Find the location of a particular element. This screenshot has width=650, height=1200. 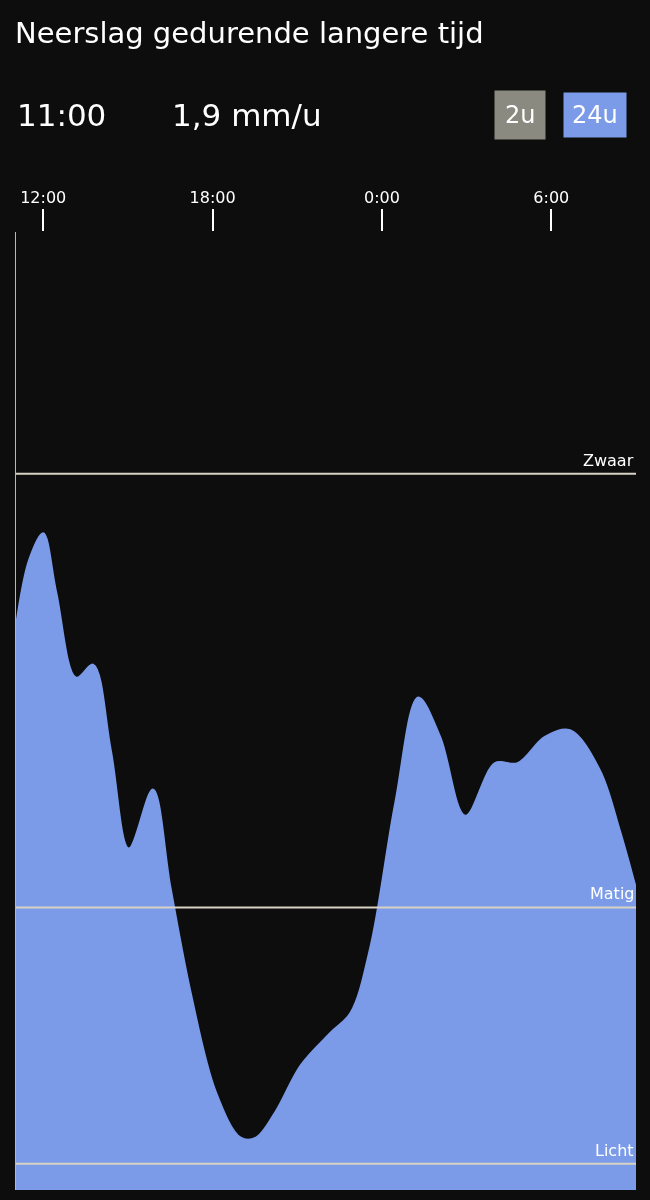

text: 11:00 is located at coordinates (62, 115).